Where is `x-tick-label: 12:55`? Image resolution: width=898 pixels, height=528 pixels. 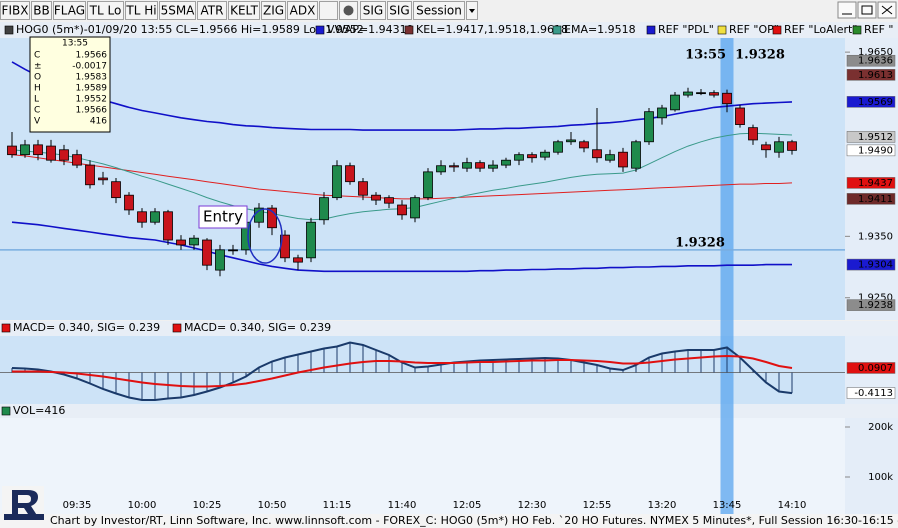 x-tick-label: 12:55 is located at coordinates (597, 505).